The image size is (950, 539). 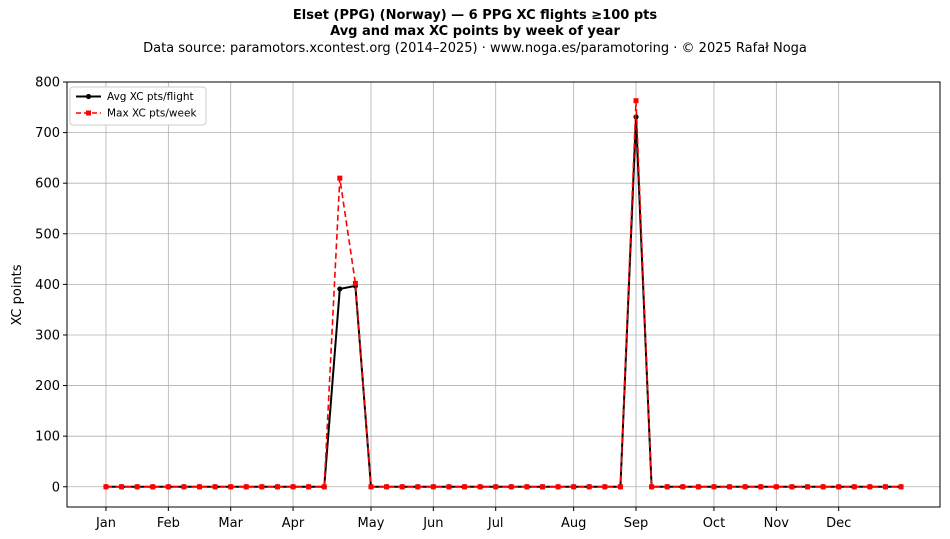 What do you see at coordinates (47, 437) in the screenshot?
I see `y-tick-label: 100` at bounding box center [47, 437].